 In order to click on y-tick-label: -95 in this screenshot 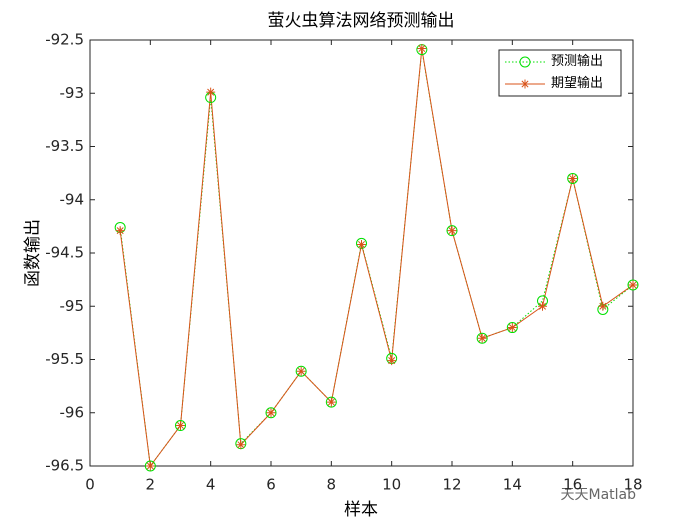, I will do `click(72, 306)`.